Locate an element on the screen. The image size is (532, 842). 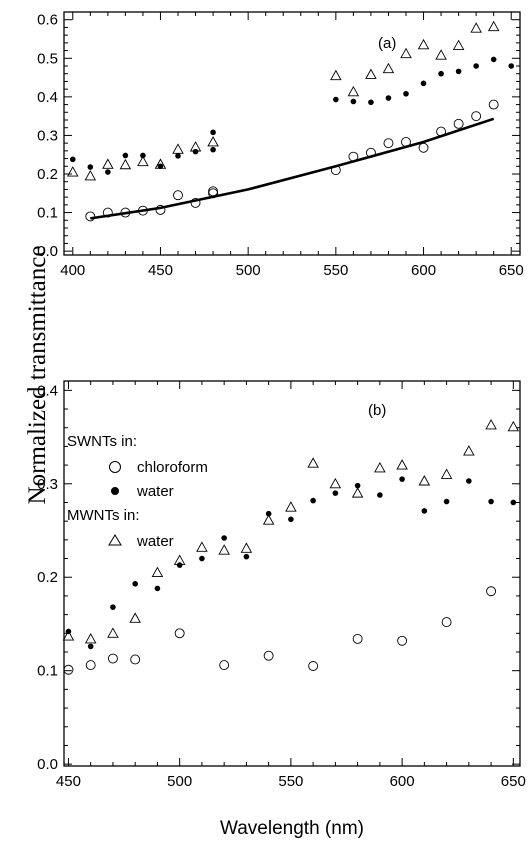
y-tick-label: 0.4 is located at coordinates (47, 97).